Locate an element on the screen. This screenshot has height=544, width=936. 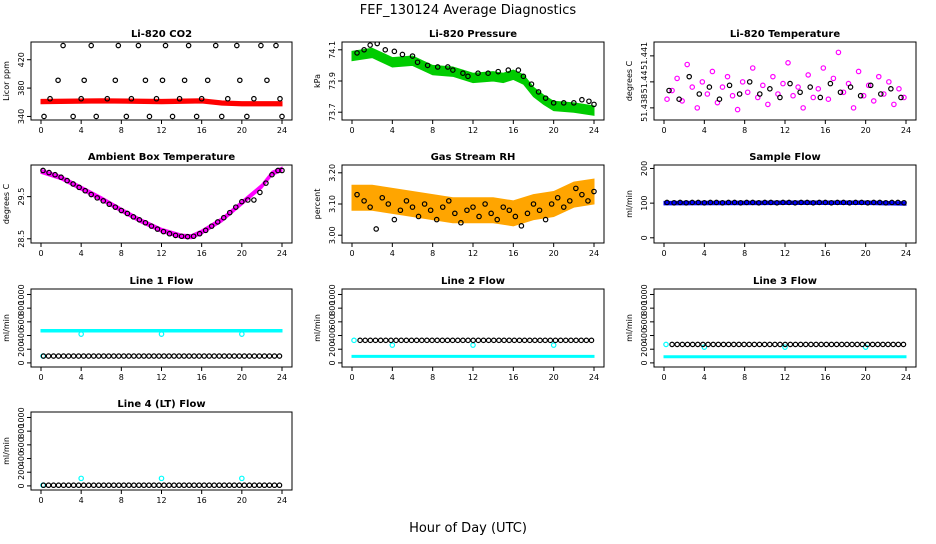
y-axis-label: degrees C is located at coordinates (629, 80).